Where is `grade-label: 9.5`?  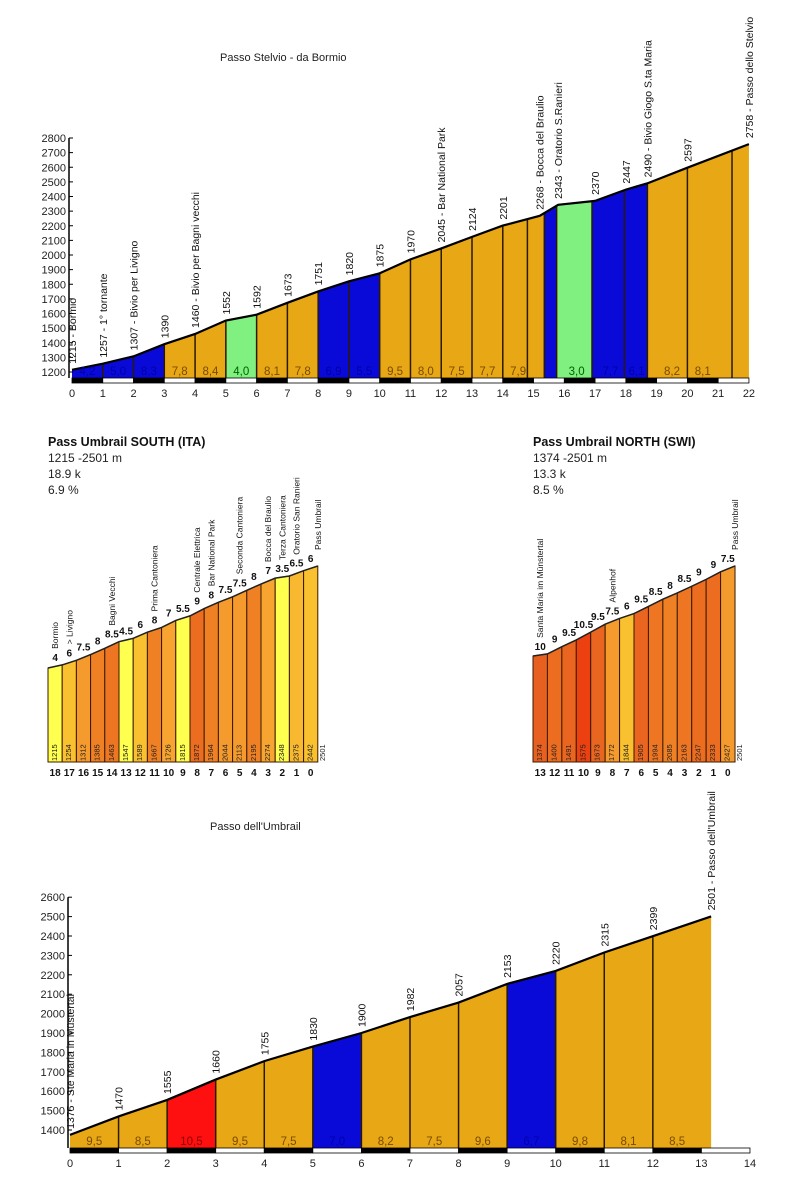 grade-label: 9.5 is located at coordinates (569, 633).